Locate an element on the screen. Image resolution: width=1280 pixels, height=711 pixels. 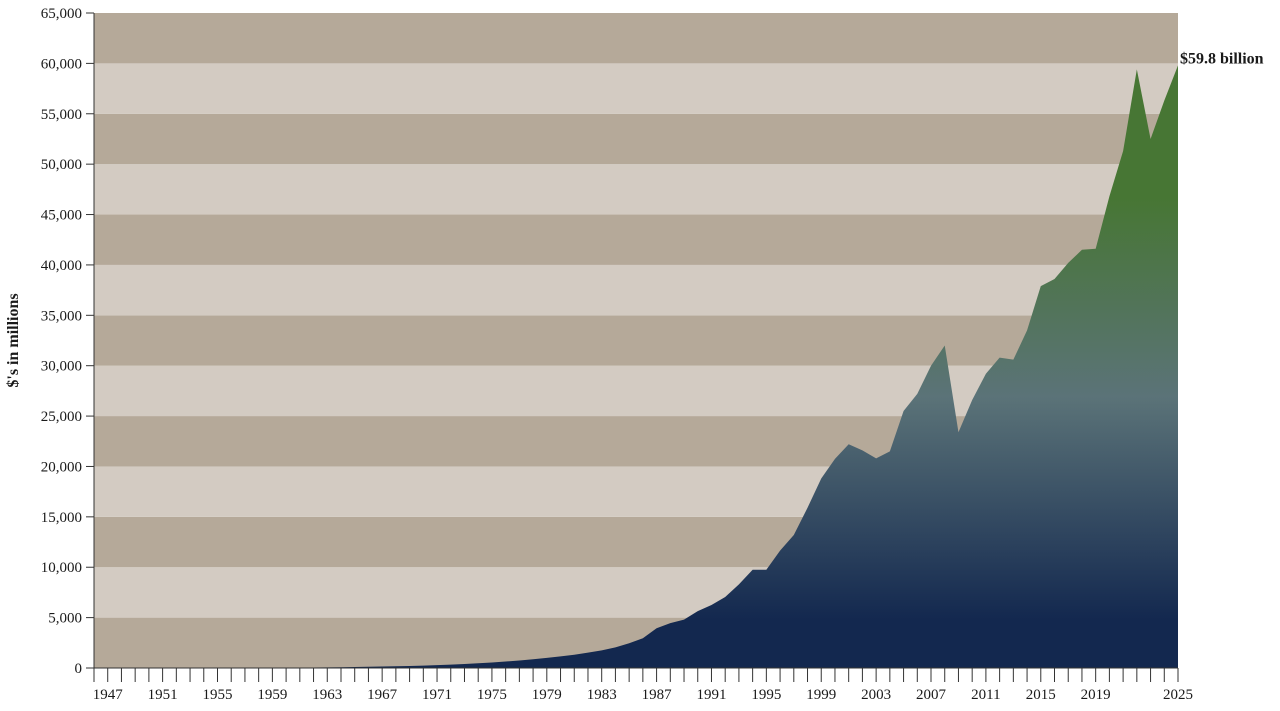
y-tick-label: 30,000 is located at coordinates (61, 367).